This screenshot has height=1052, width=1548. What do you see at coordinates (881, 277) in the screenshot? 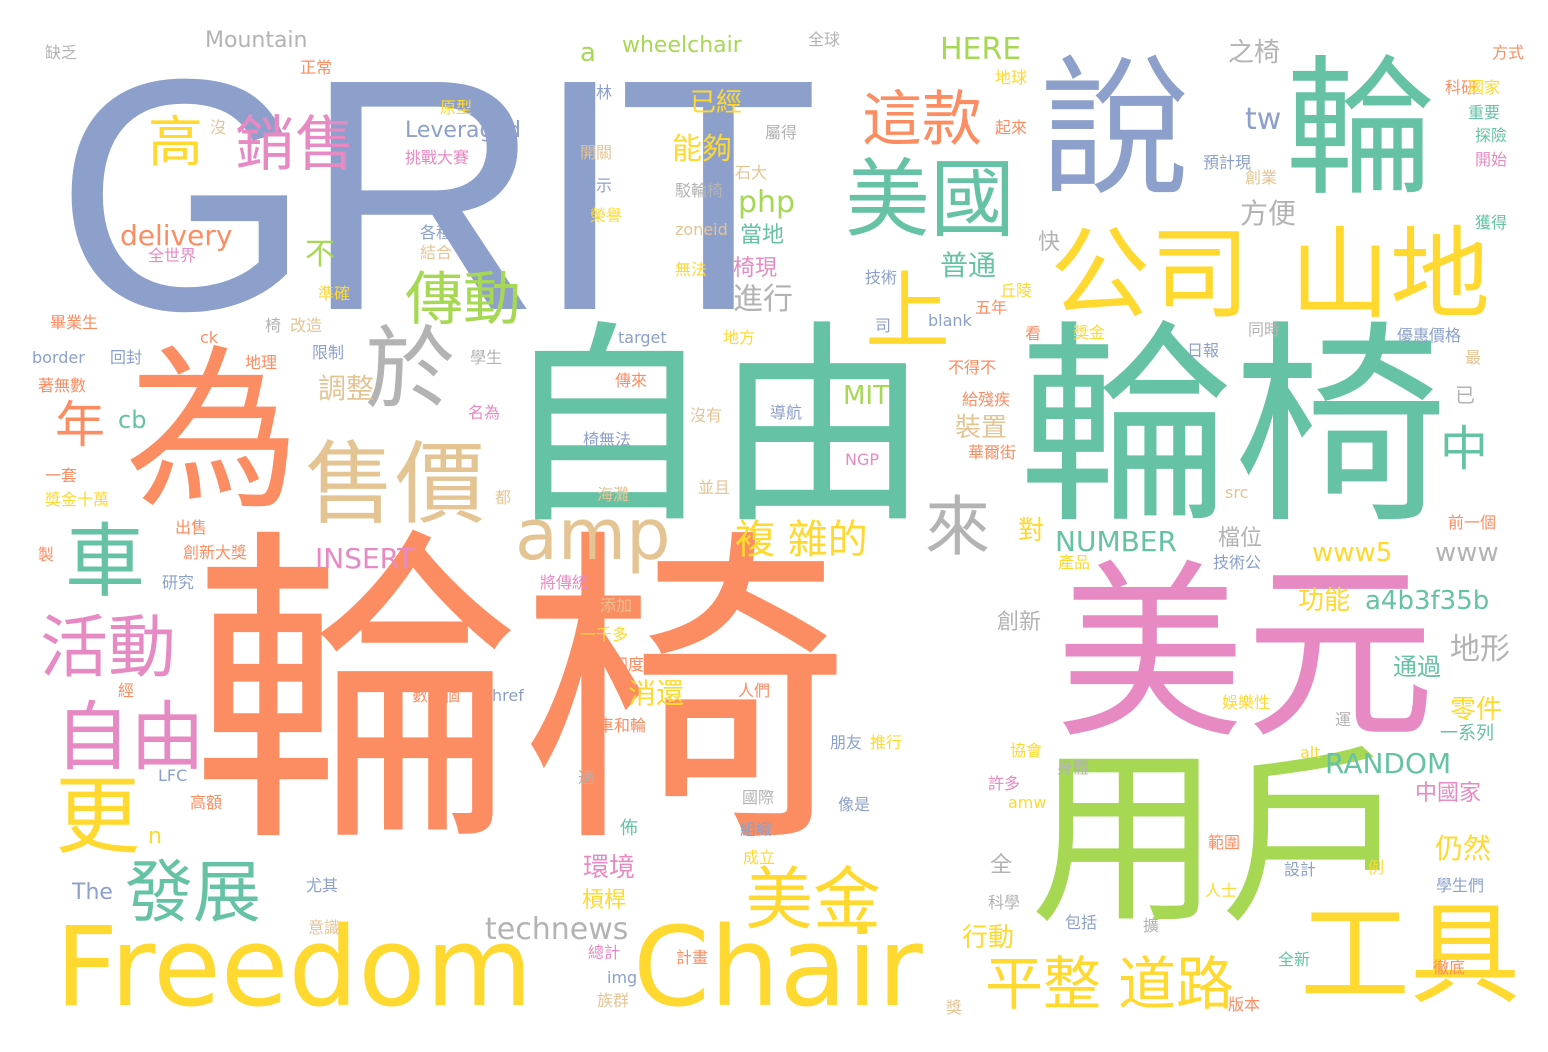
I see `word-cloud-word: 技術` at bounding box center [881, 277].